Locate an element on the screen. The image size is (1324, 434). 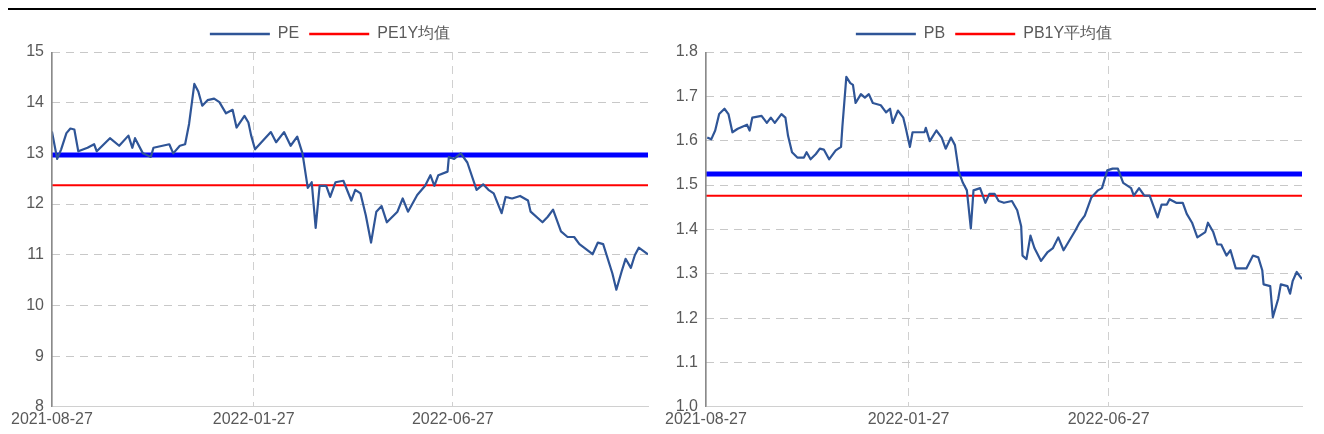
legend-label: PE1Y均值 is located at coordinates (414, 33).